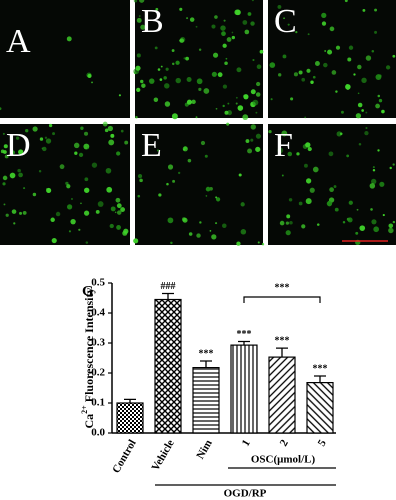  Describe the element at coordinates (124, 457) in the screenshot. I see `x-tick-label: Control` at that location.